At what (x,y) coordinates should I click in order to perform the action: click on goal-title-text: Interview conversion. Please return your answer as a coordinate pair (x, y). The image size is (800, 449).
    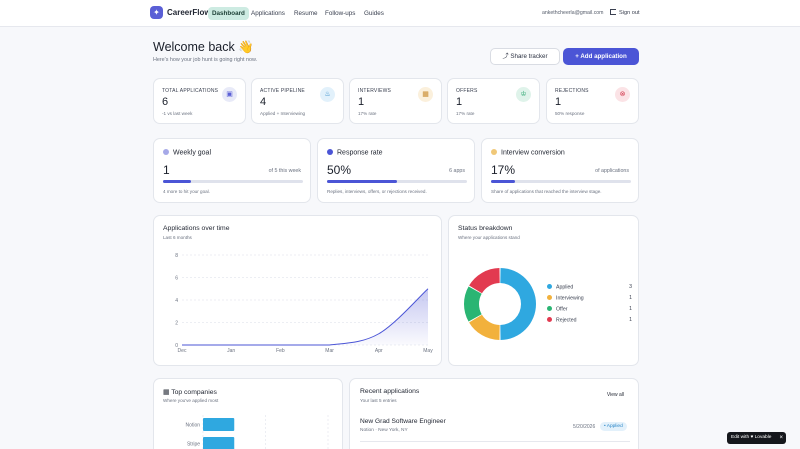
    Looking at the image, I should click on (533, 153).